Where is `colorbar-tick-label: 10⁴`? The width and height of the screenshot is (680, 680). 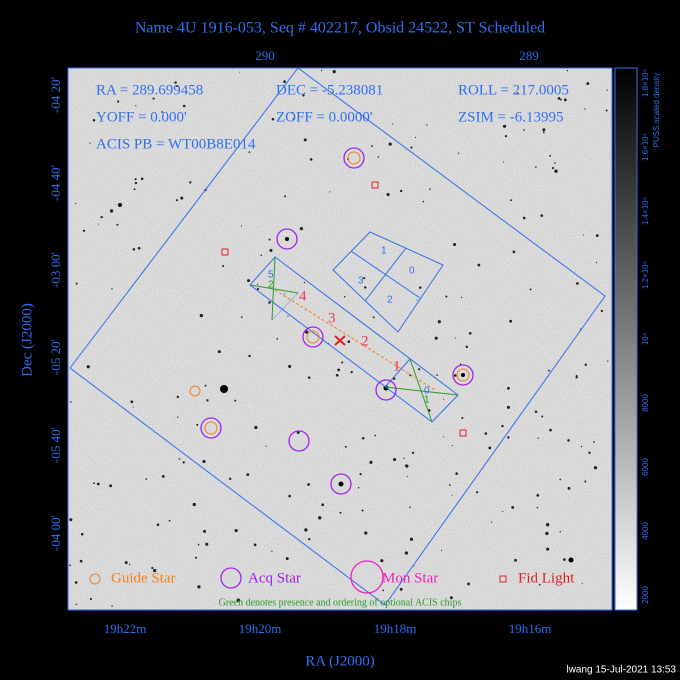
colorbar-tick-label: 10⁴ is located at coordinates (645, 338).